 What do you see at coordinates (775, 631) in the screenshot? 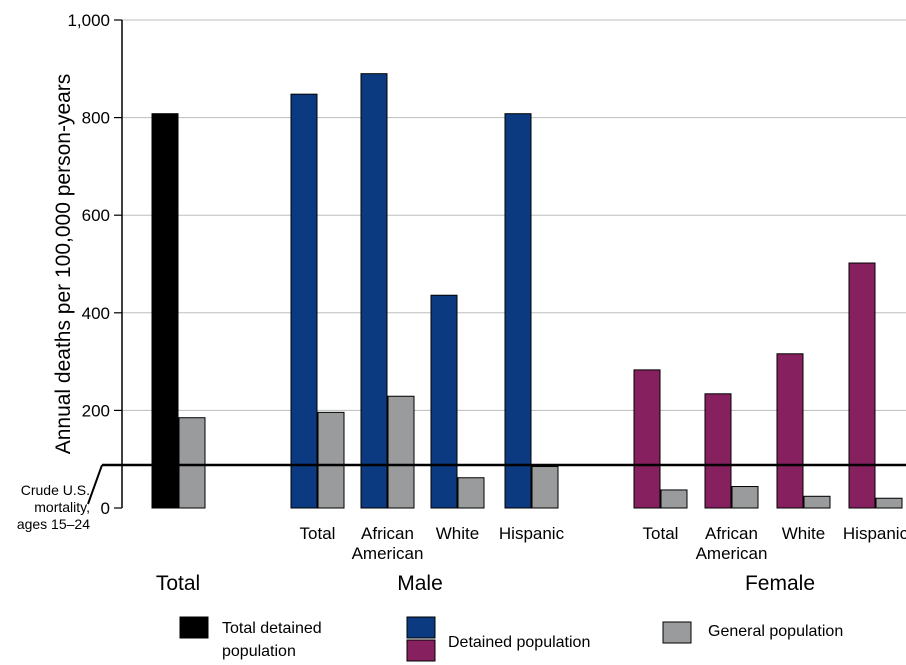
I see `legend-label: General population` at bounding box center [775, 631].